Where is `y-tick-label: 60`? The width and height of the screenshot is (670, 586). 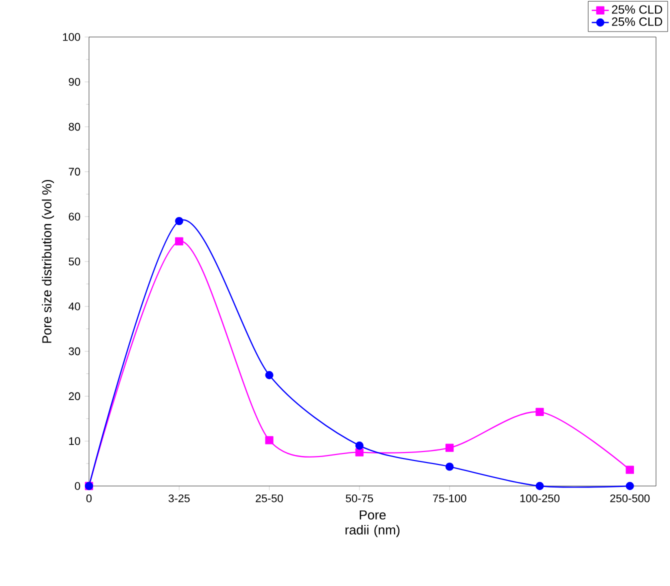 y-tick-label: 60 is located at coordinates (74, 216).